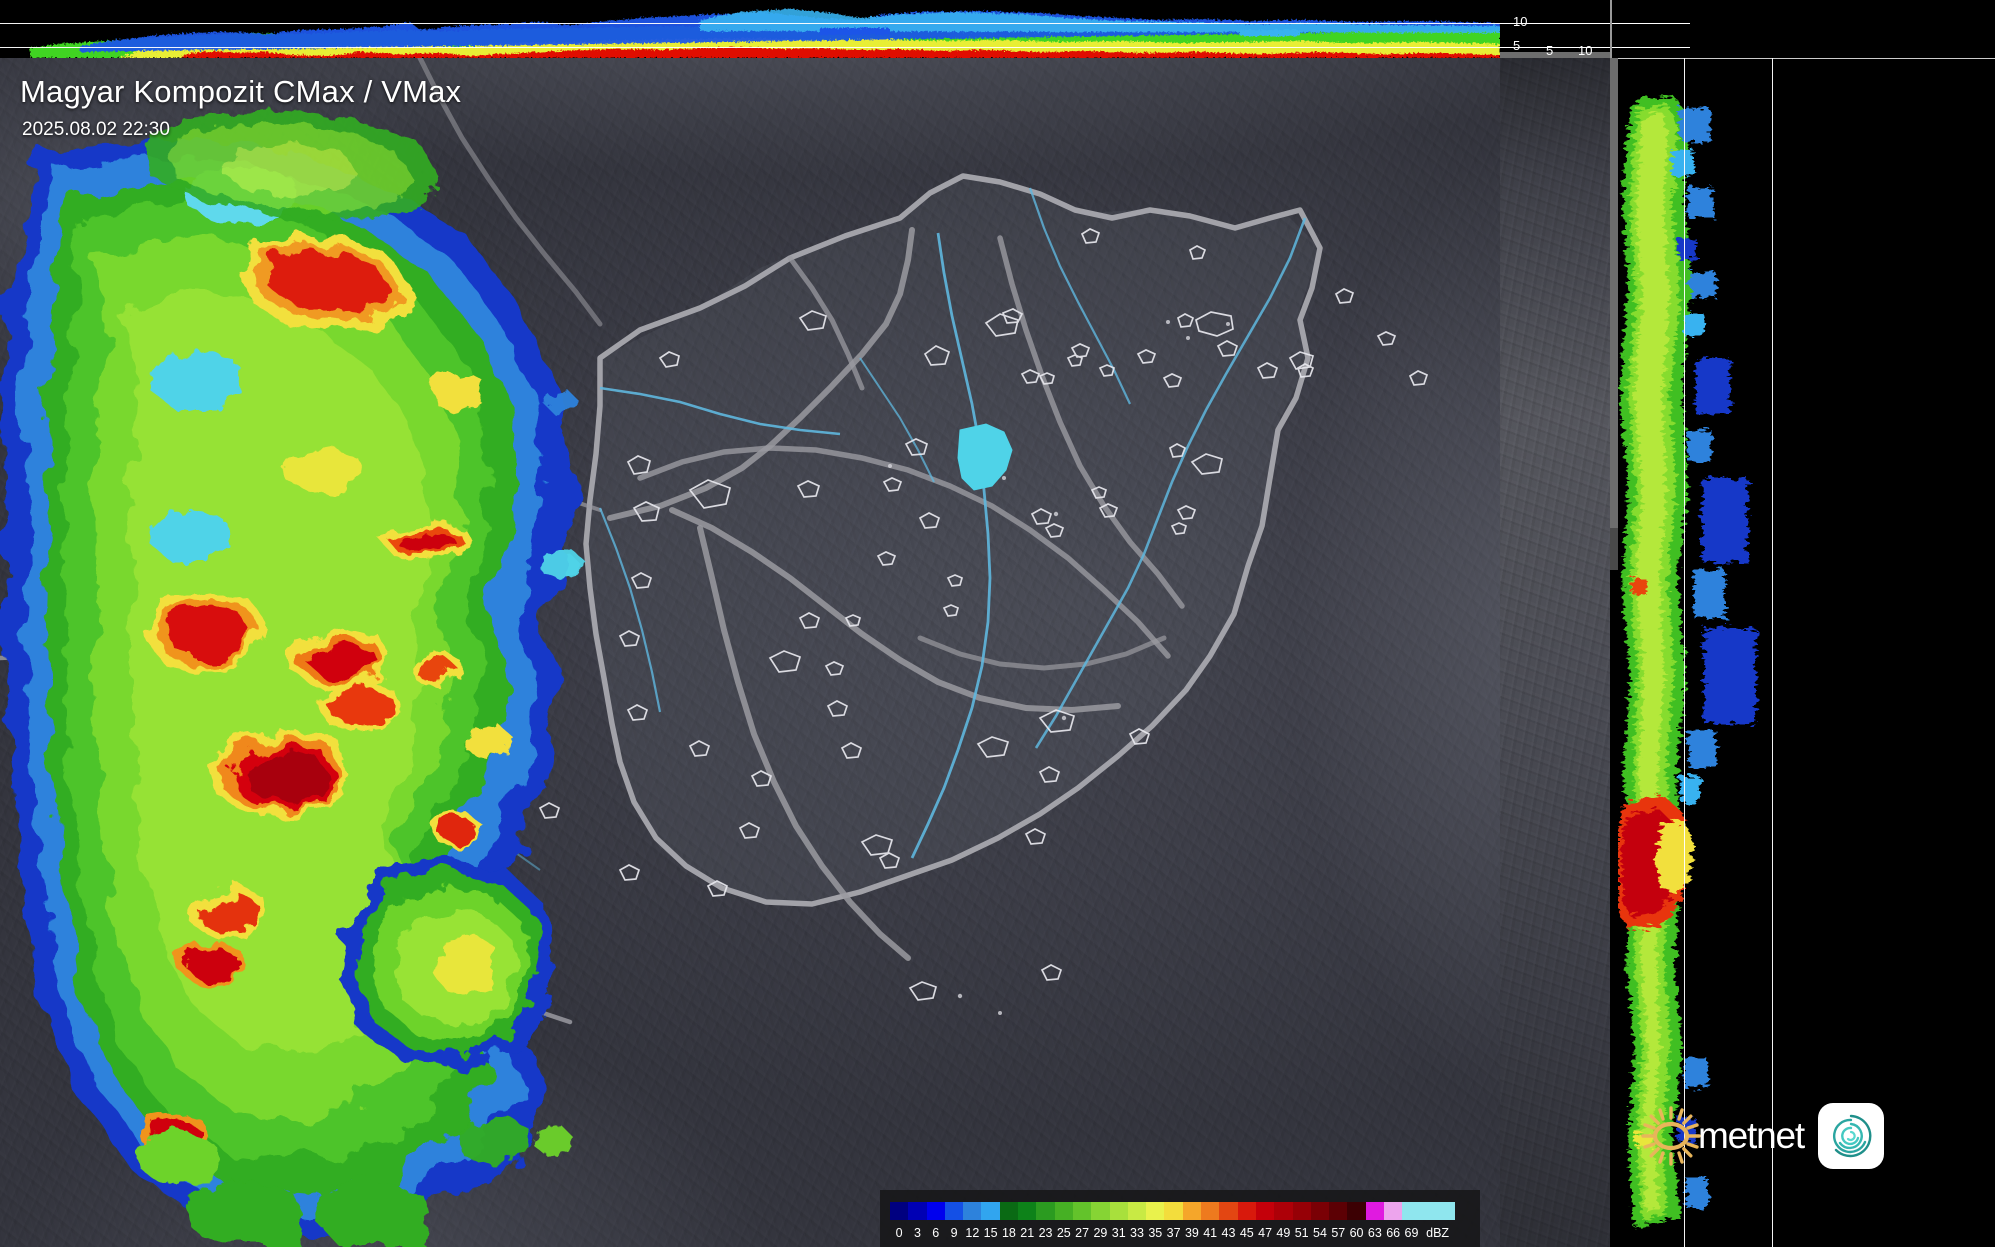 The width and height of the screenshot is (1995, 1247). I want to click on vmax-top-echo-field, so click(750, 29).